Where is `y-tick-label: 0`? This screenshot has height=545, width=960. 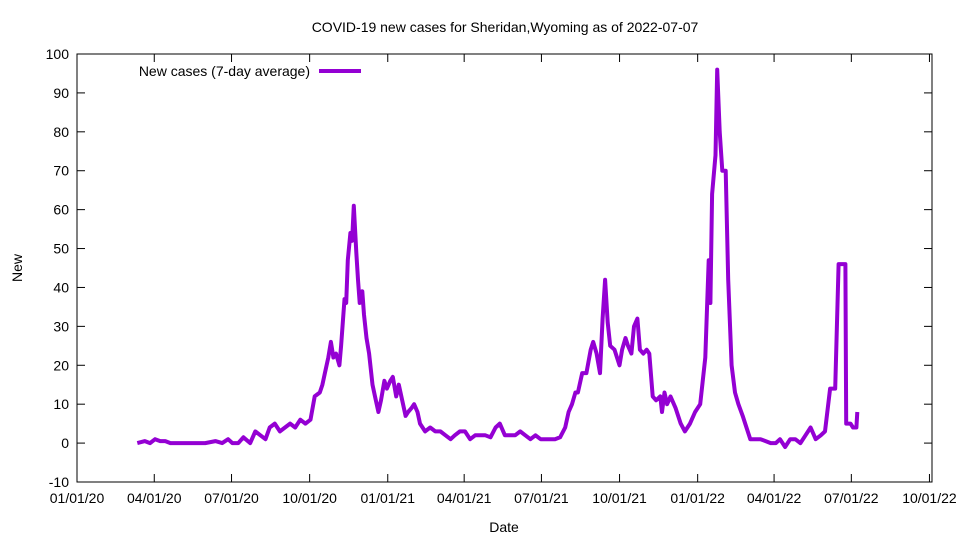
y-tick-label: 0 is located at coordinates (65, 443).